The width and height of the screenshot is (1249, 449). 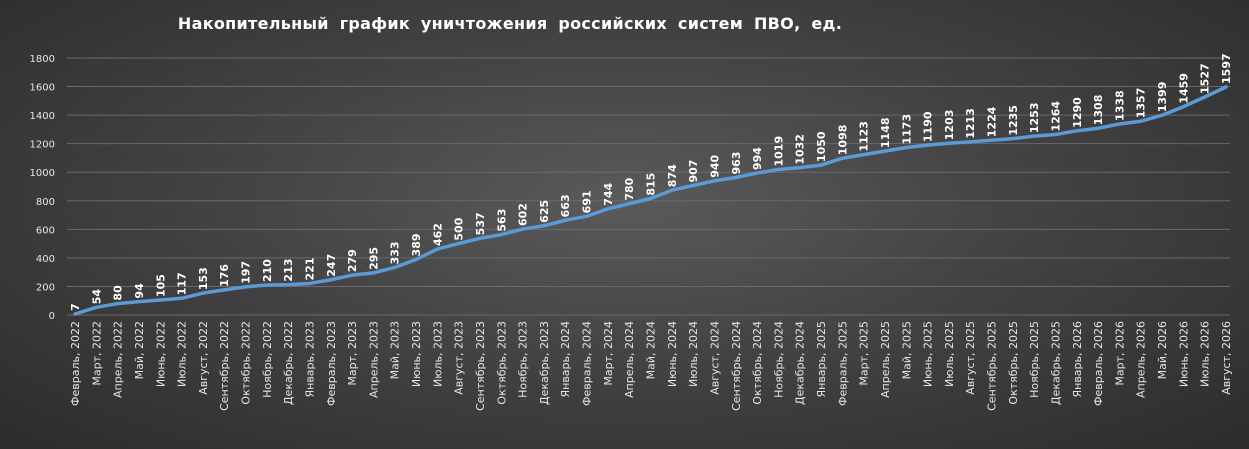 I want to click on data-label: 279, so click(x=352, y=260).